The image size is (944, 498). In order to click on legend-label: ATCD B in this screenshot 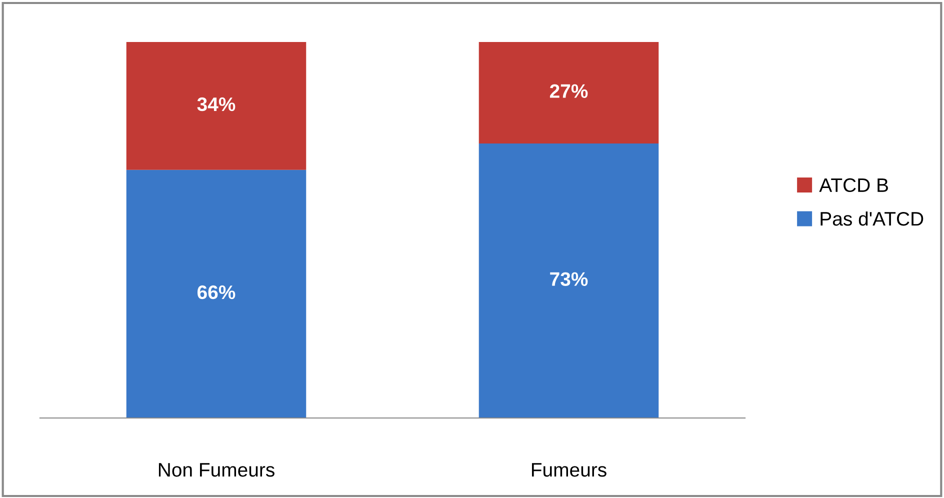, I will do `click(853, 185)`.